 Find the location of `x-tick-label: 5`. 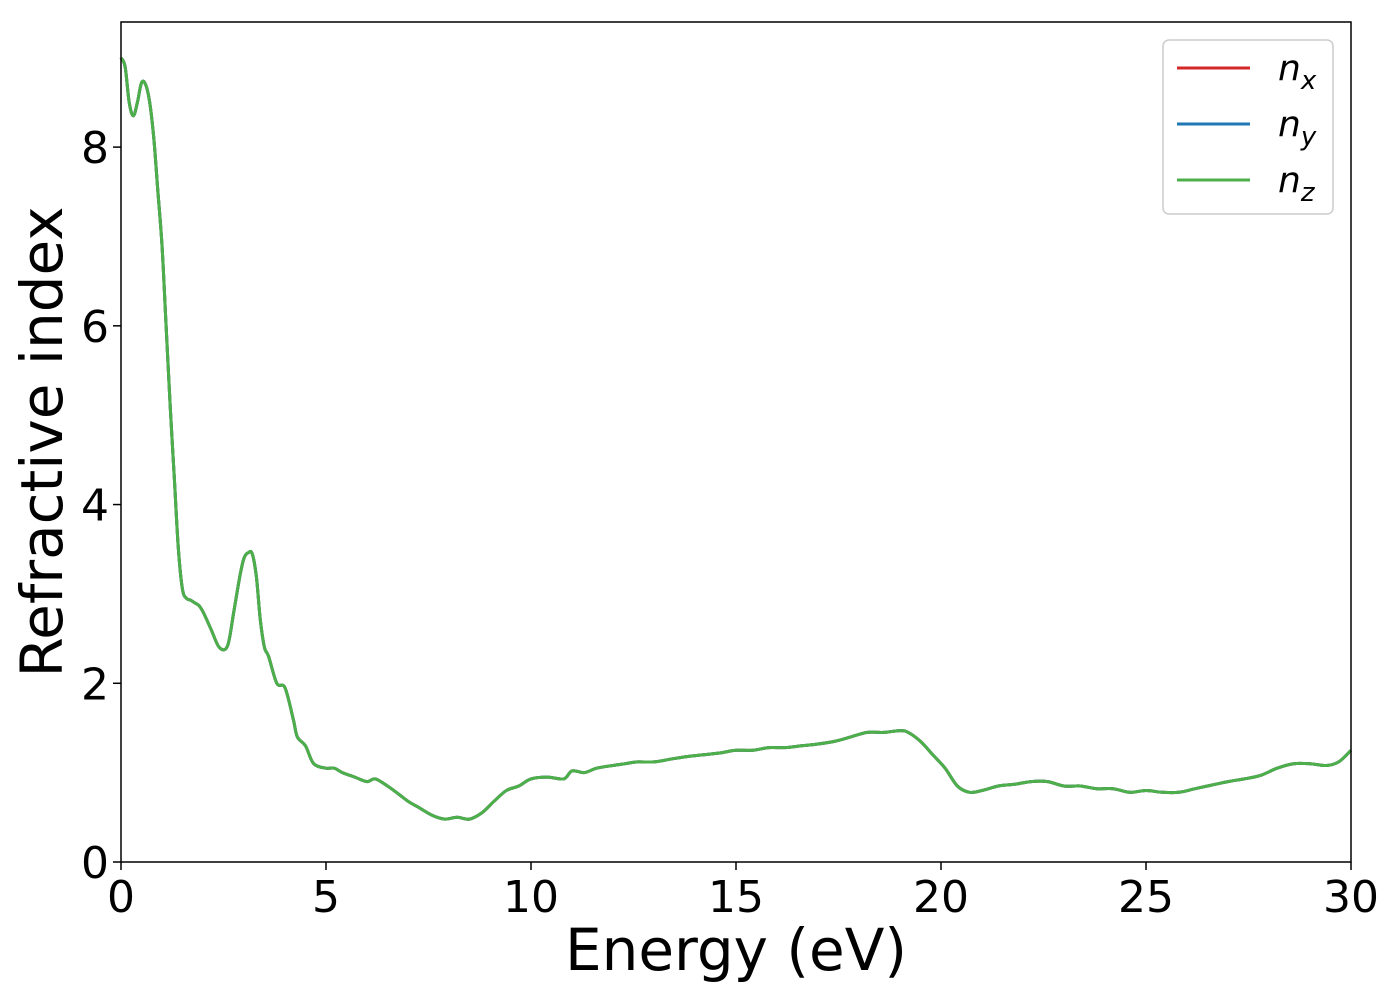

x-tick-label: 5 is located at coordinates (326, 897).